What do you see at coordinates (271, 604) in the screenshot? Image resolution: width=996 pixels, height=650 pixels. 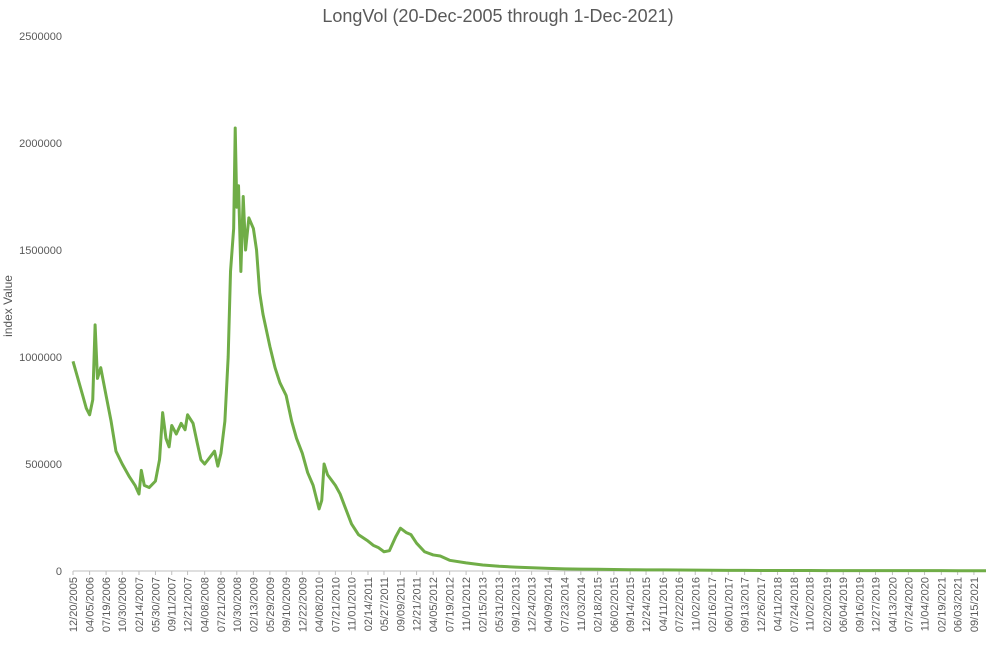 I see `x-tick-label: 05/29/2009` at bounding box center [271, 604].